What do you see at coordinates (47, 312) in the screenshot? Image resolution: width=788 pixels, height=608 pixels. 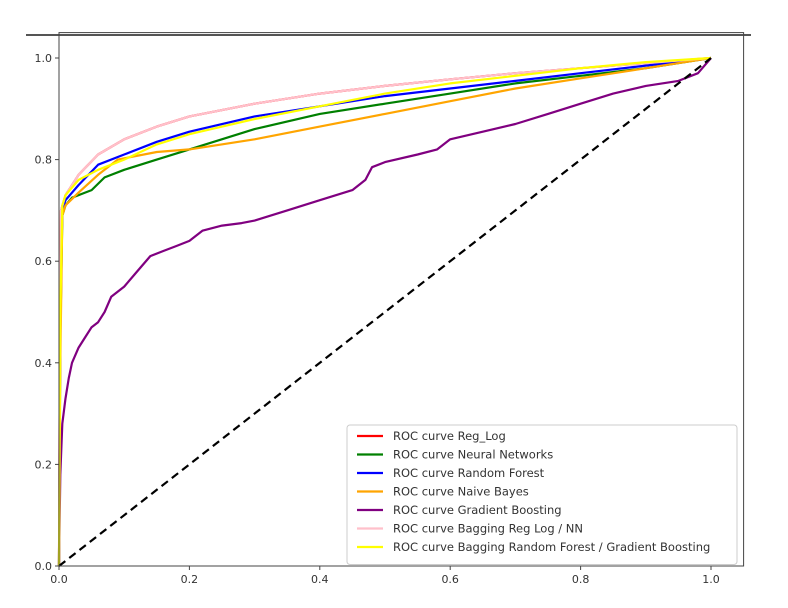 I see `y-axis-ticks: 0.0 0.2 0.4 0.6 0.8 1.0` at bounding box center [47, 312].